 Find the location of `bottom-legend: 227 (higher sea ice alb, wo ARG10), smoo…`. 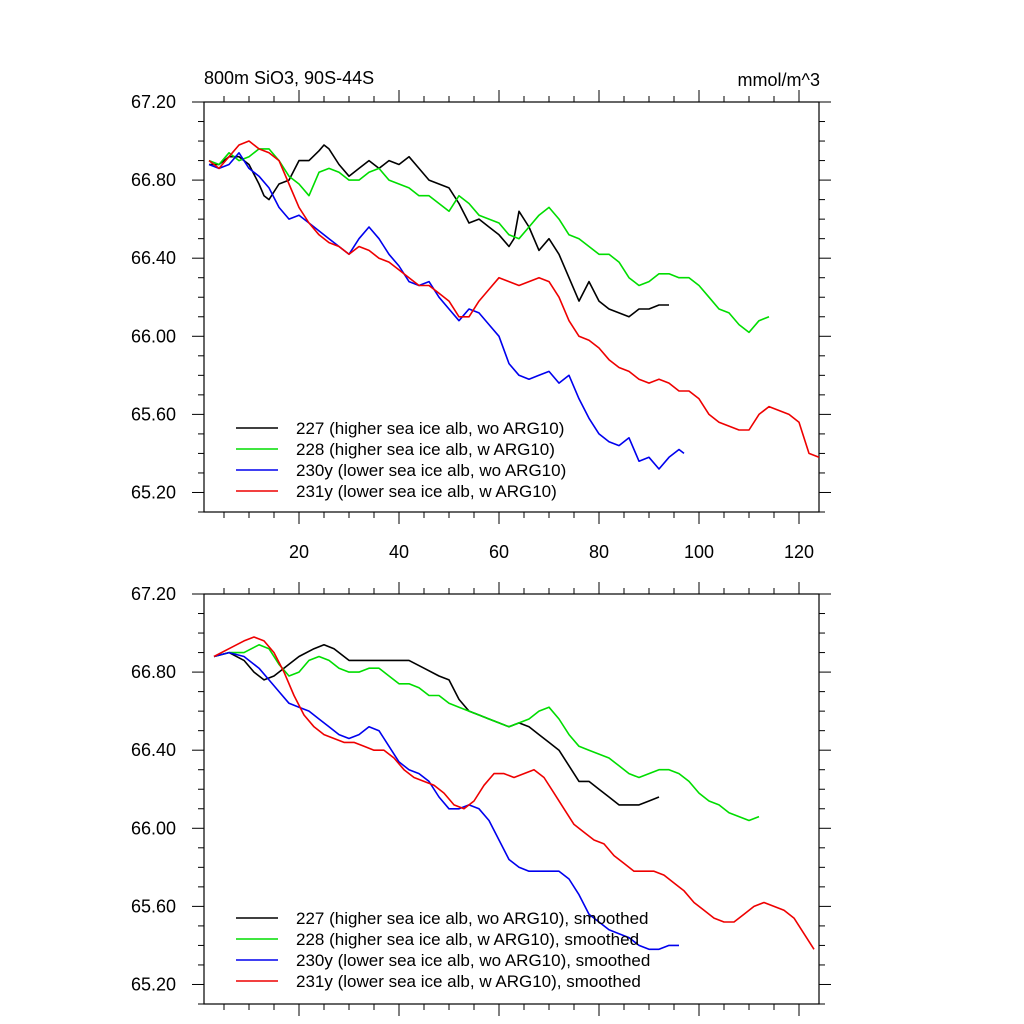

bottom-legend: 227 (higher sea ice alb, wo ARG10), smoo… is located at coordinates (443, 950).